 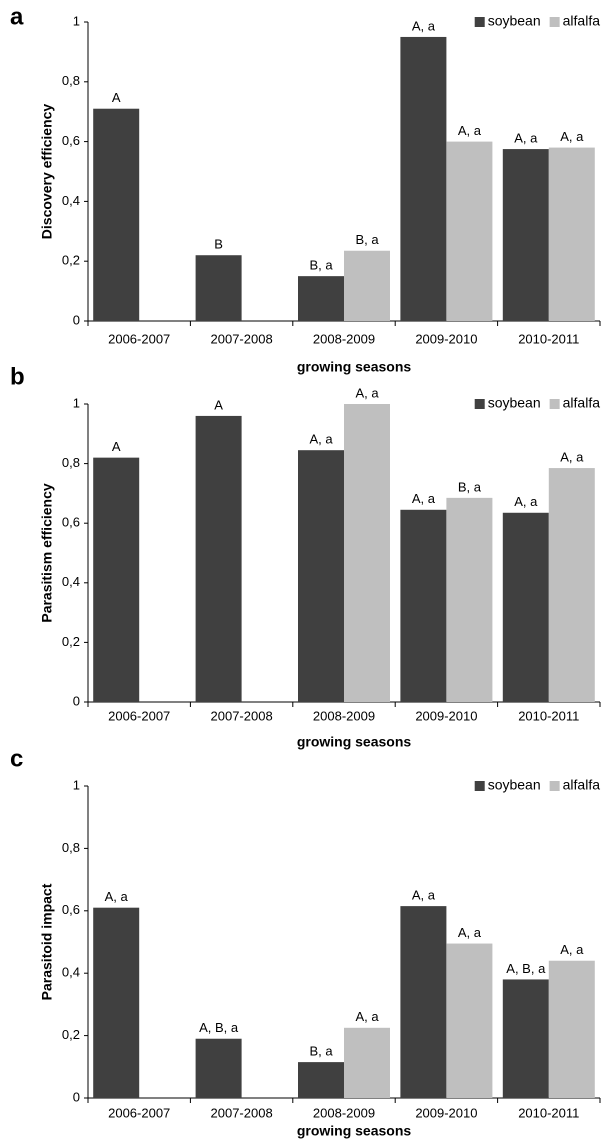 I want to click on panel-letter: a, so click(x=17, y=16).